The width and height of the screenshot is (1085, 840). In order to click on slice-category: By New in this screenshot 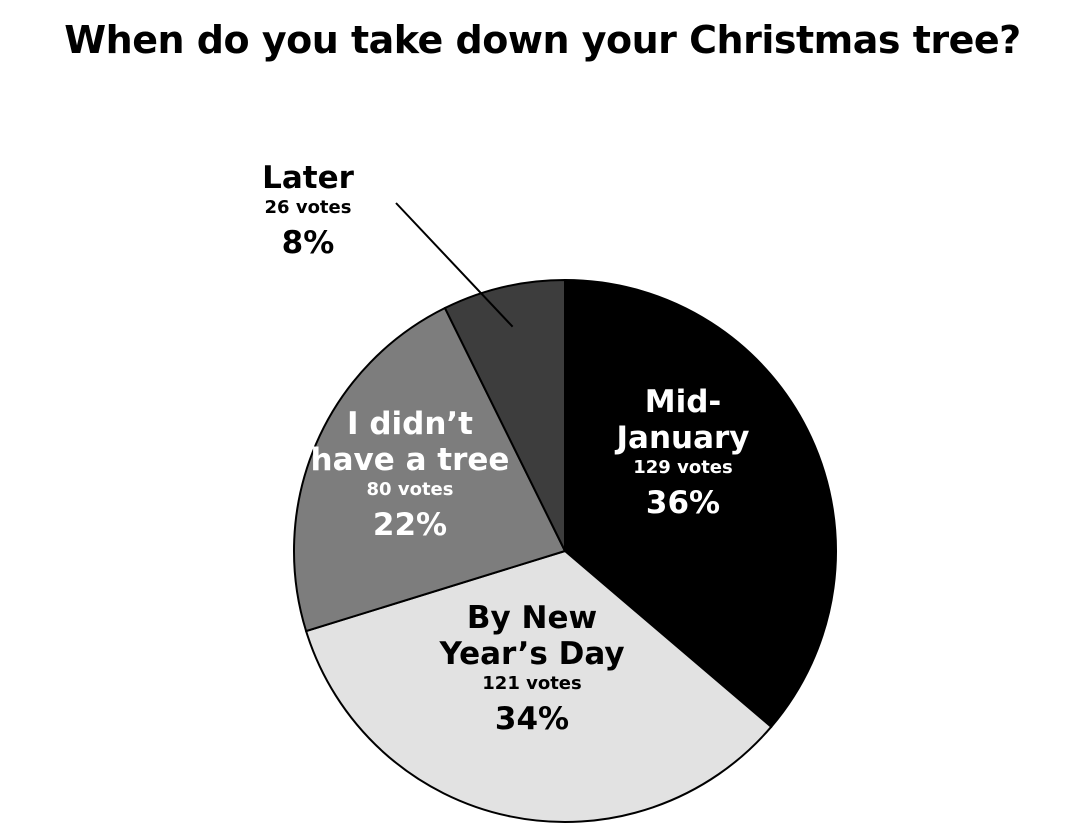, I will do `click(532, 618)`.